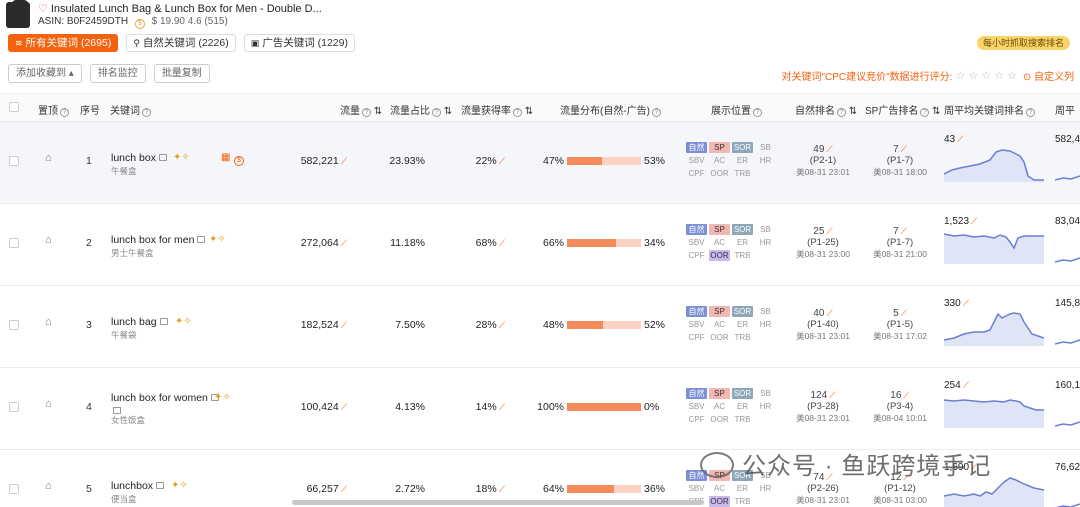  I want to click on col-pin: 置顶?, so click(53, 109).